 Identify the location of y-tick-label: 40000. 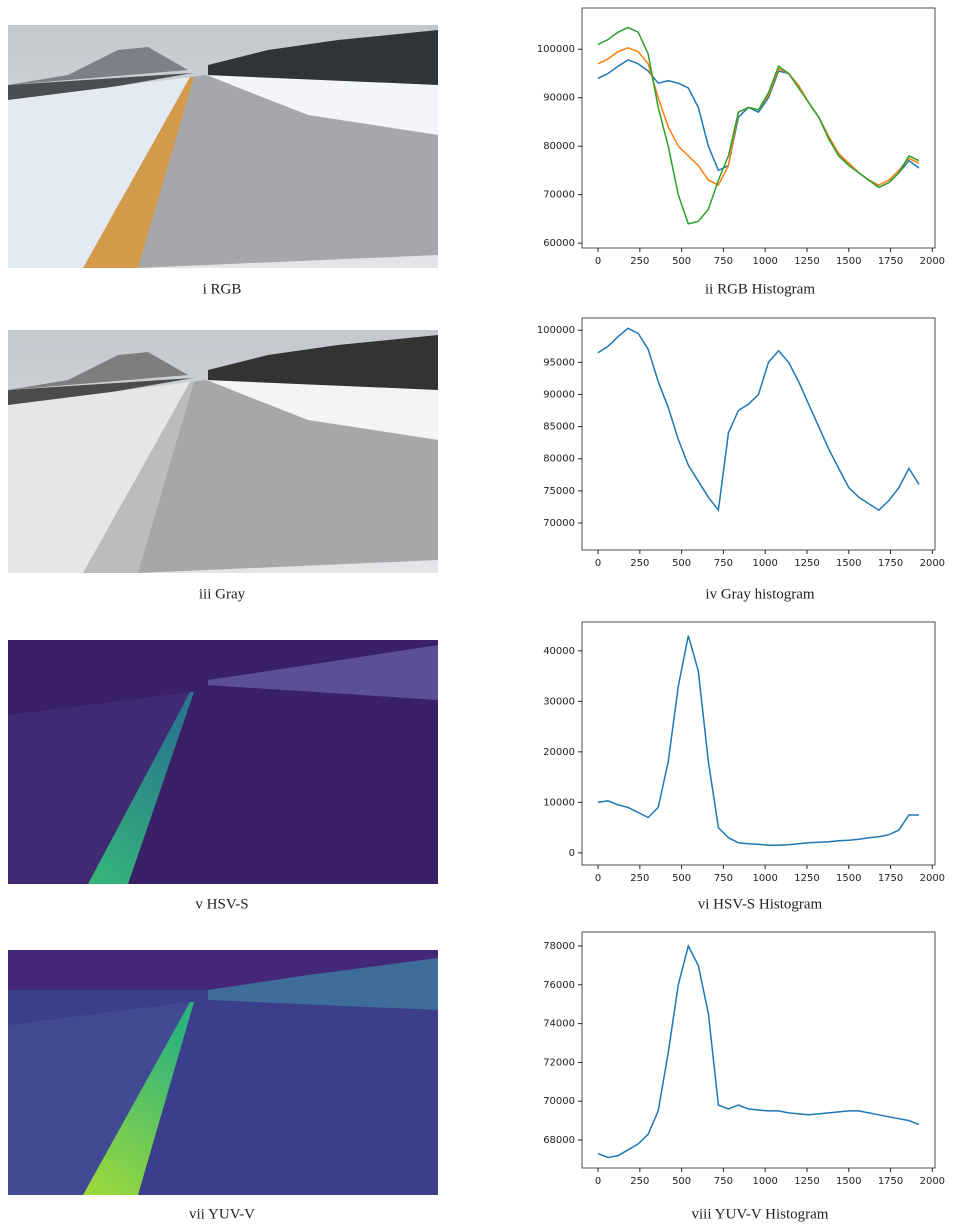
(559, 651).